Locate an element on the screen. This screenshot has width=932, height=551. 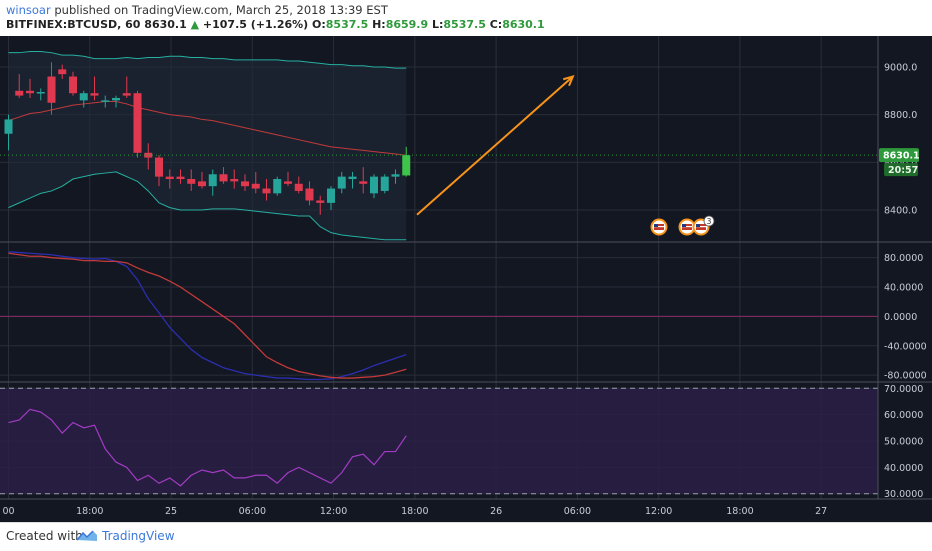
bollinger-mid-line is located at coordinates (207, 128).